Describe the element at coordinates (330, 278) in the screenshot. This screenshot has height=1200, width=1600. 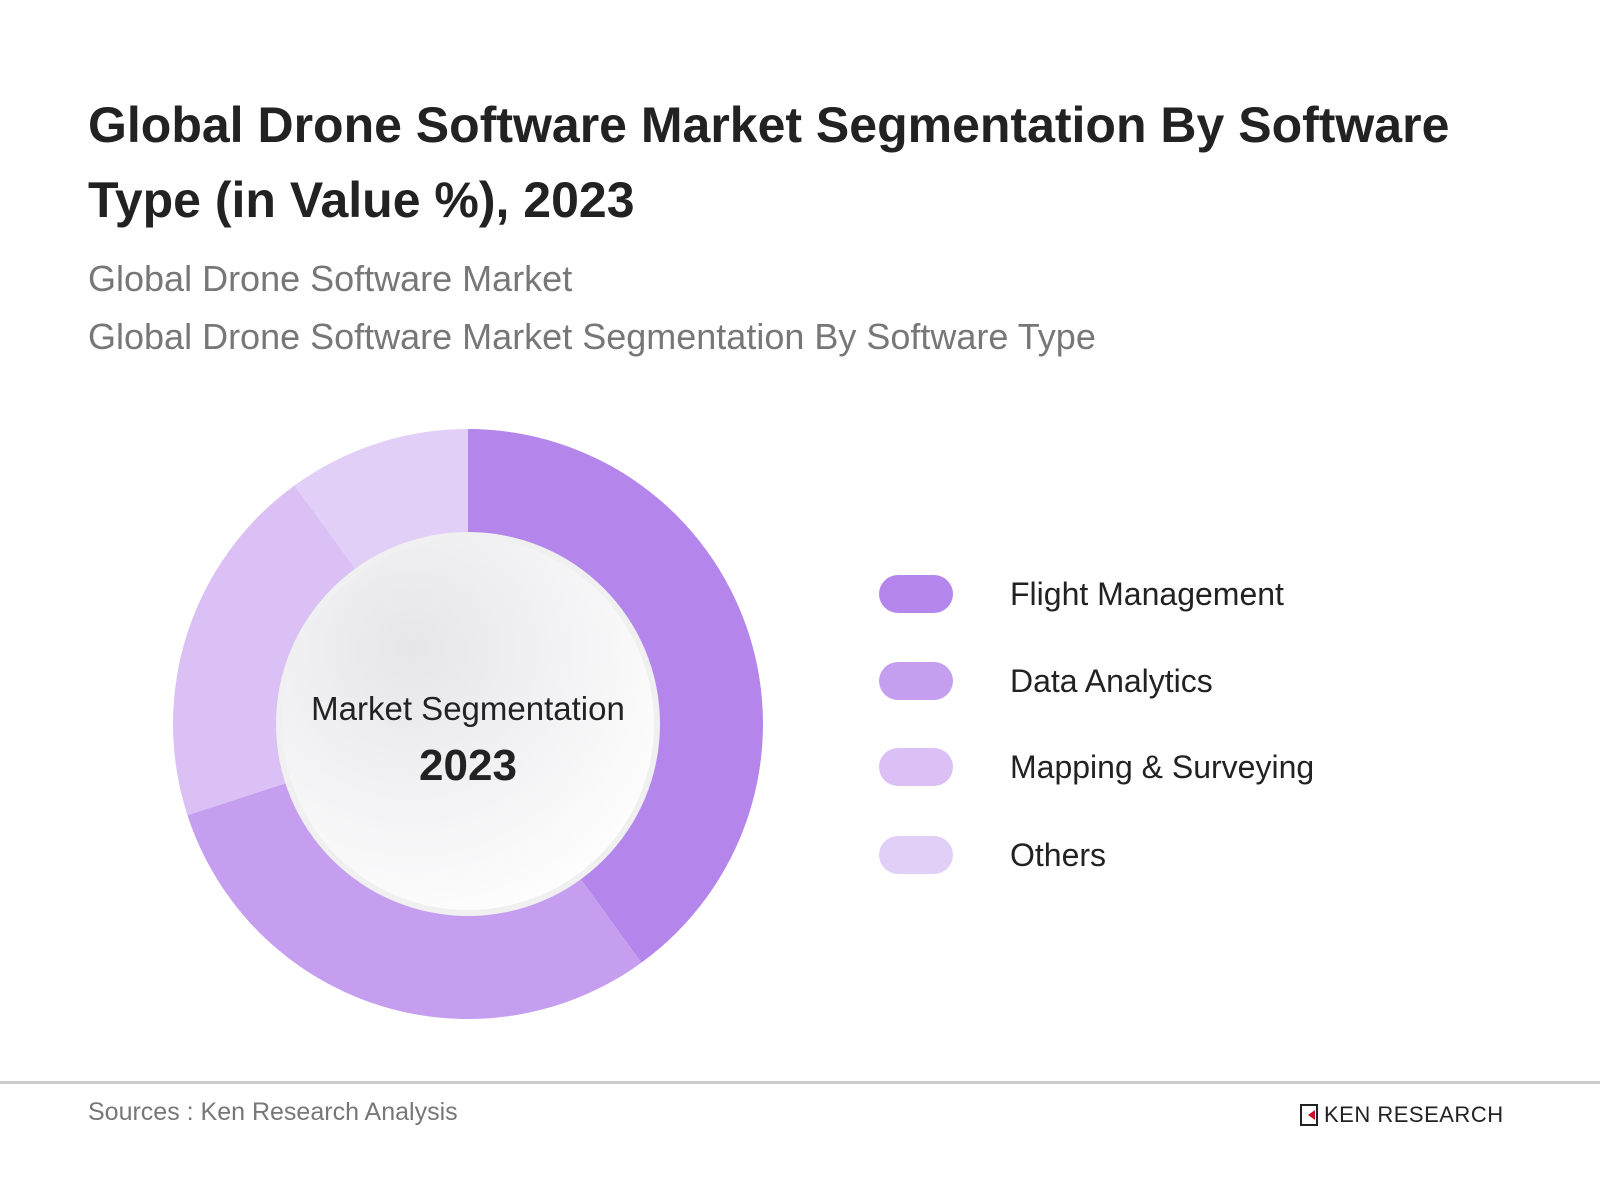
I see `subtitle-1: Global Drone Software Market` at that location.